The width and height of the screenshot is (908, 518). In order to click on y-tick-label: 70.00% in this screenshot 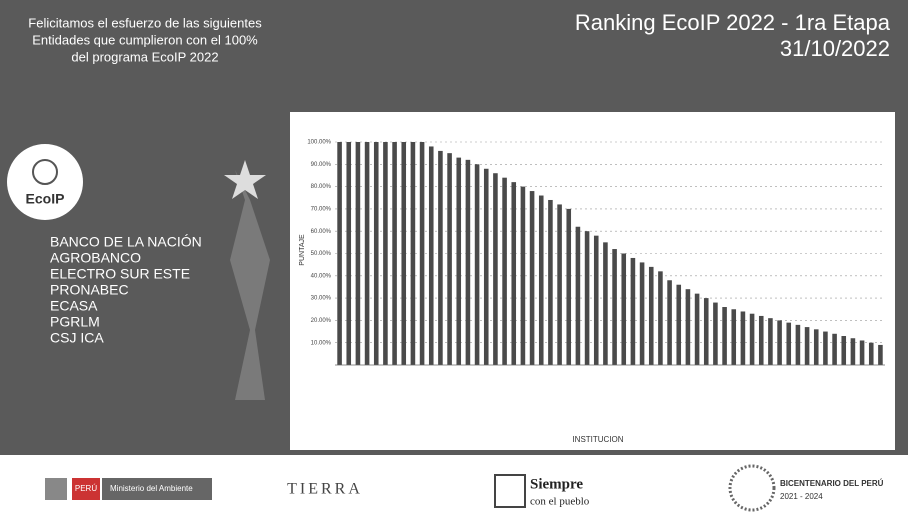, I will do `click(321, 209)`.